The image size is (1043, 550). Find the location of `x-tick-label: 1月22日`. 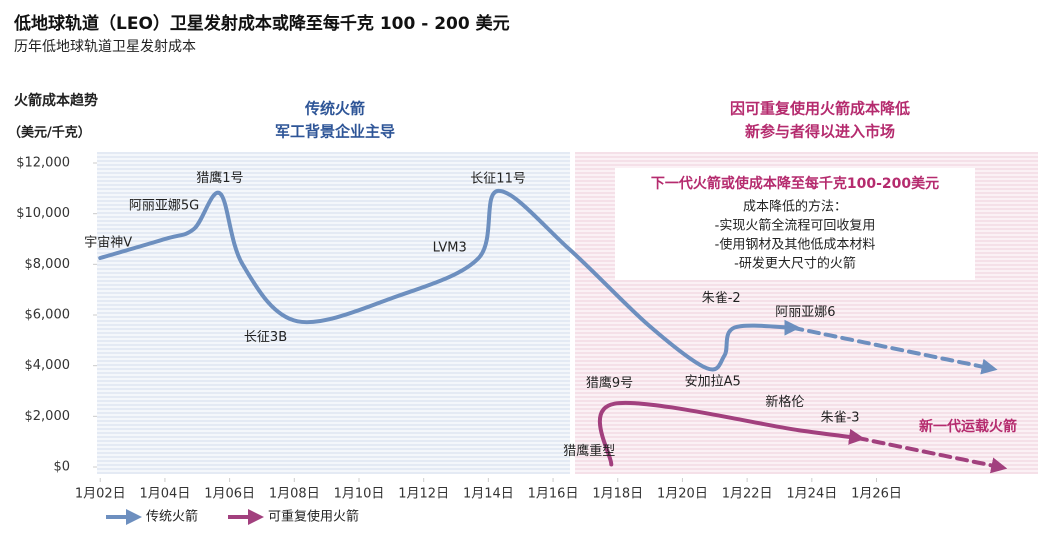

x-tick-label: 1月22日 is located at coordinates (747, 494).